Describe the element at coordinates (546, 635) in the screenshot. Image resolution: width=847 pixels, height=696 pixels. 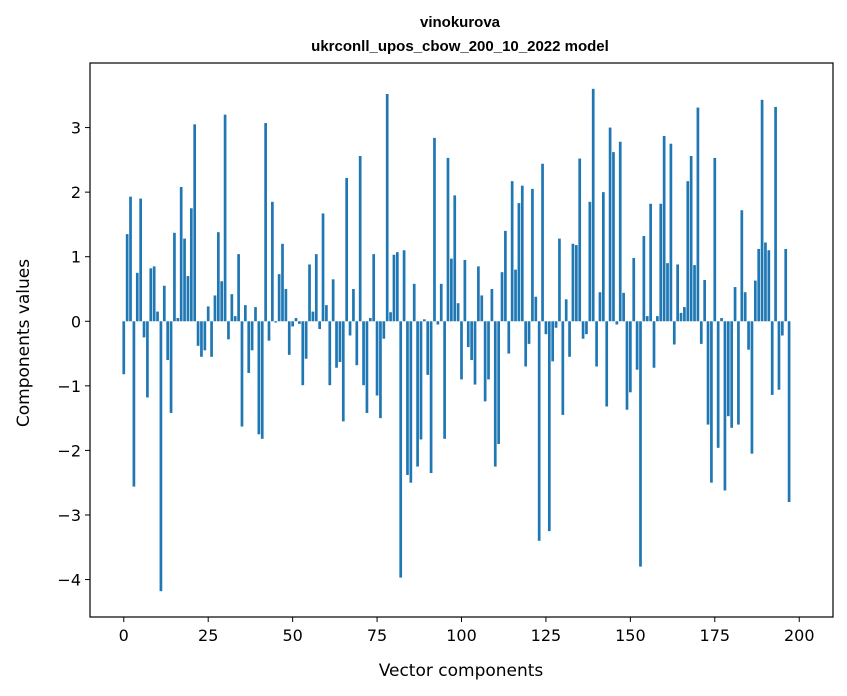
I see `x-tick-label: 125` at that location.